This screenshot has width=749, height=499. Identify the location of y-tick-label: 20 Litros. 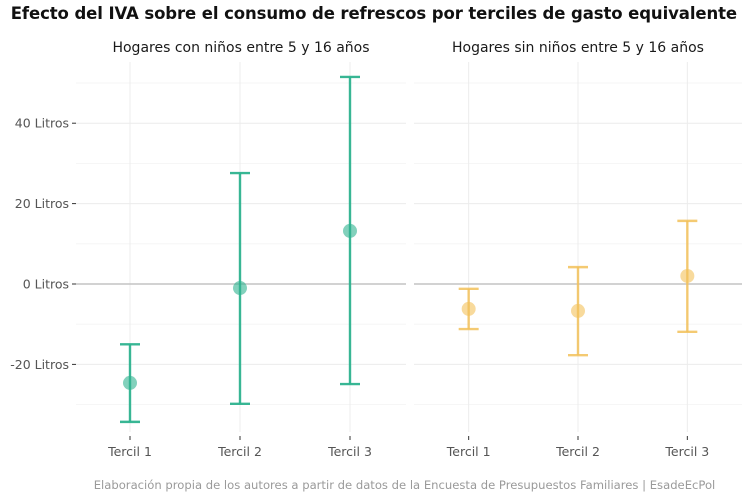
(42, 203).